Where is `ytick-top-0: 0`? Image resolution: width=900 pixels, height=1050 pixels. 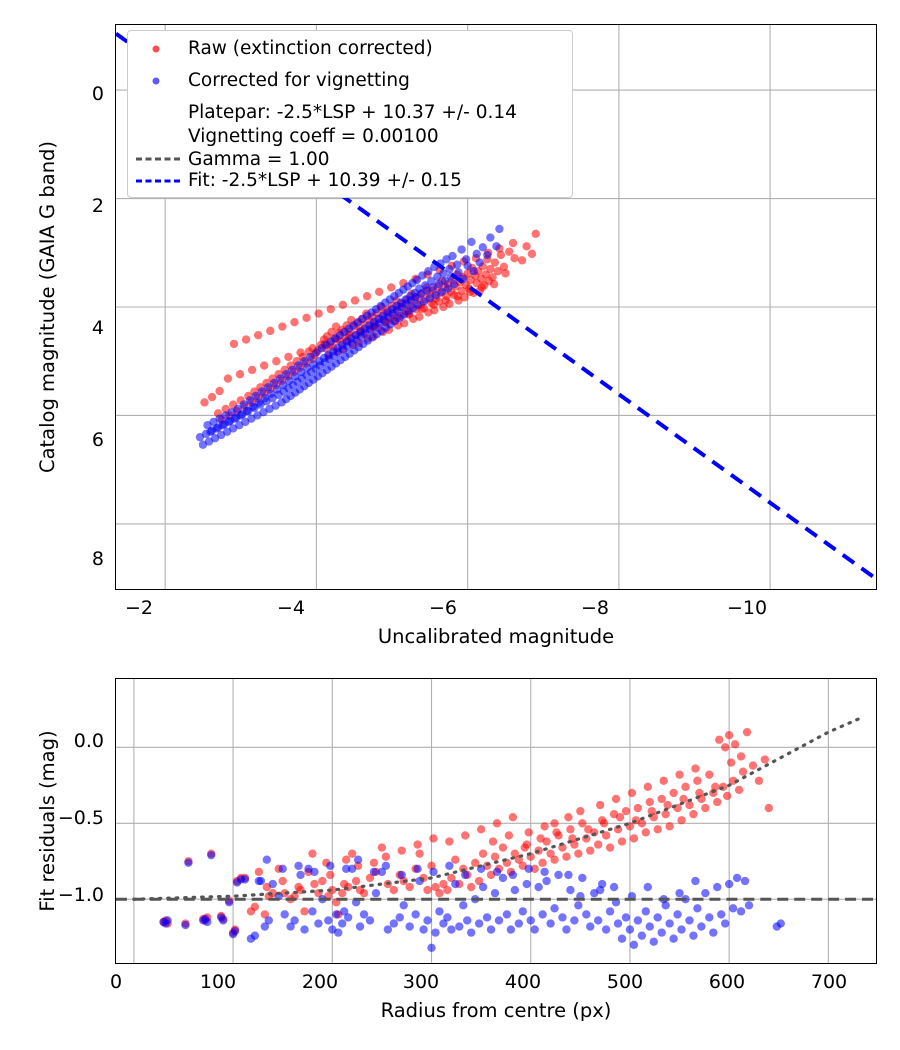 ytick-top-0: 0 is located at coordinates (97, 94).